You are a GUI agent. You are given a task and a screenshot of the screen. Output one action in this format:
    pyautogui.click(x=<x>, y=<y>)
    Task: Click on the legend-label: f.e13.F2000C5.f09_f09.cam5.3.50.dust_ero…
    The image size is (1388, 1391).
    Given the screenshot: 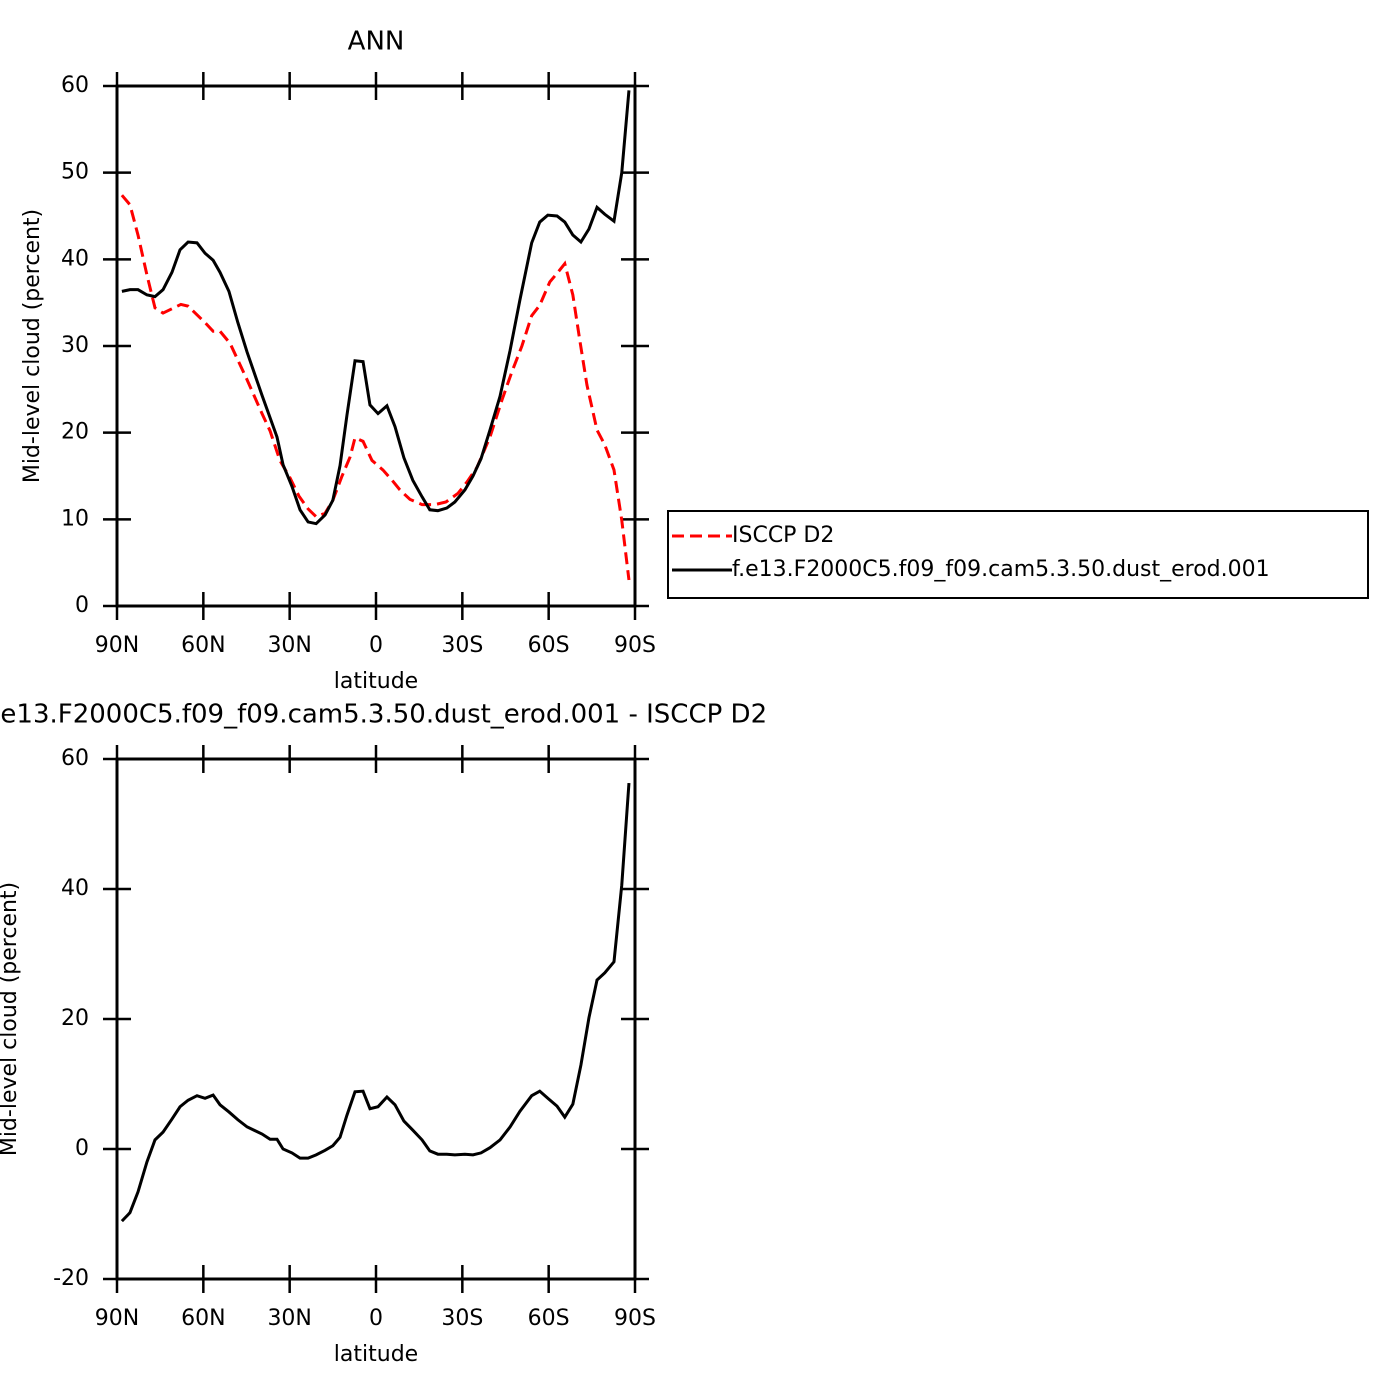 What is the action you would take?
    pyautogui.click(x=1001, y=569)
    